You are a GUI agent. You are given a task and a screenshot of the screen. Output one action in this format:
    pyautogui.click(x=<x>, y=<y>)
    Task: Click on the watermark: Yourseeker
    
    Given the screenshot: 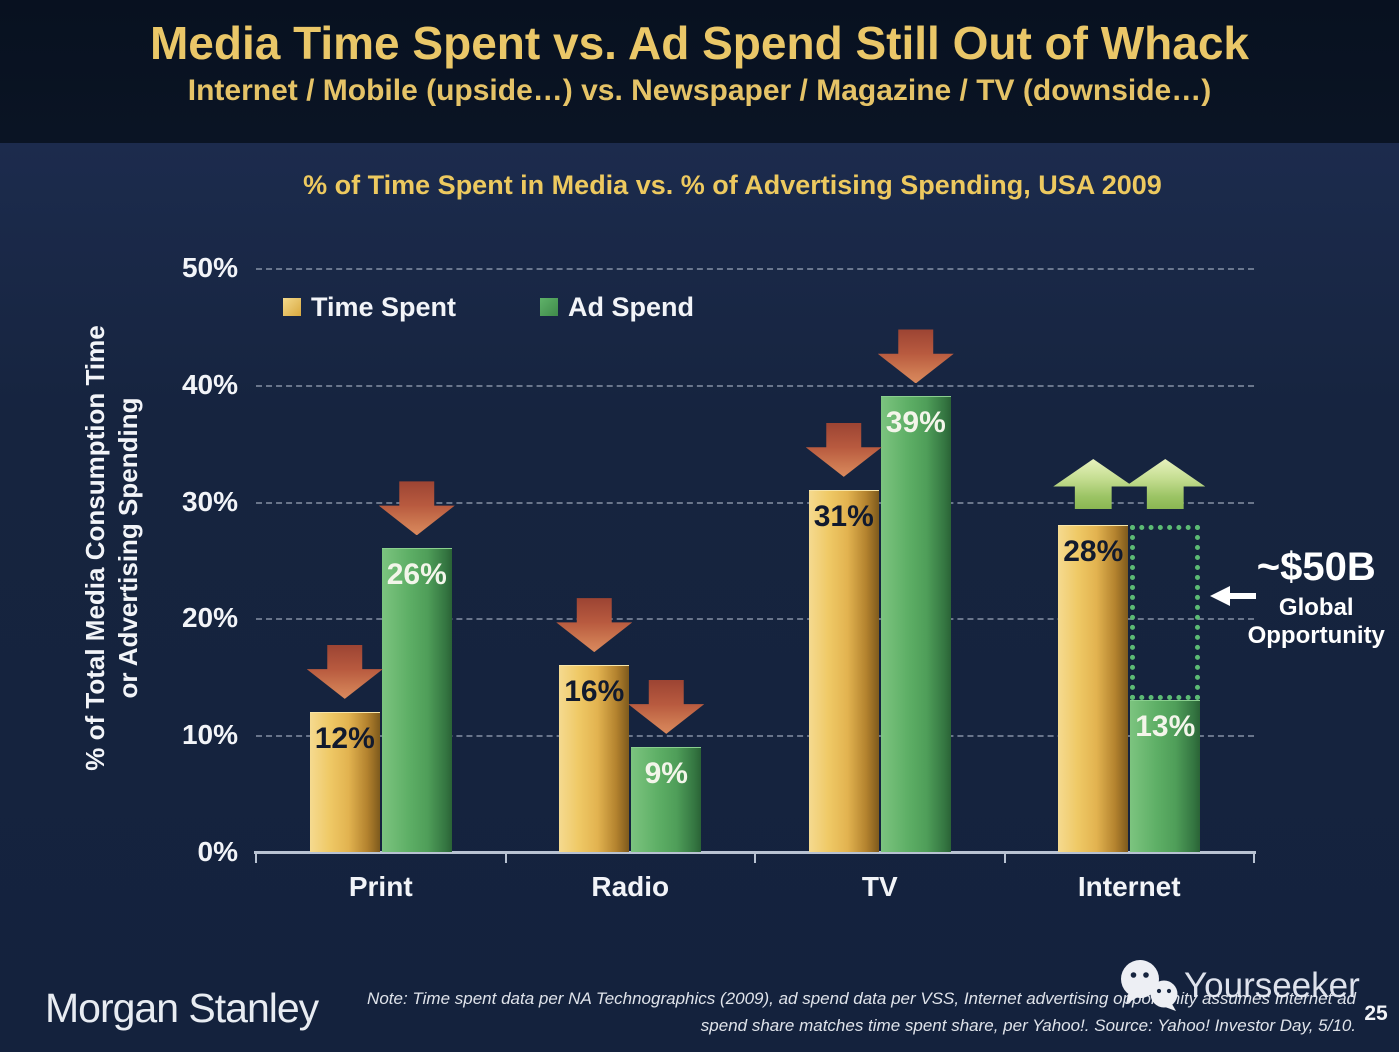 What is the action you would take?
    pyautogui.click(x=1238, y=986)
    